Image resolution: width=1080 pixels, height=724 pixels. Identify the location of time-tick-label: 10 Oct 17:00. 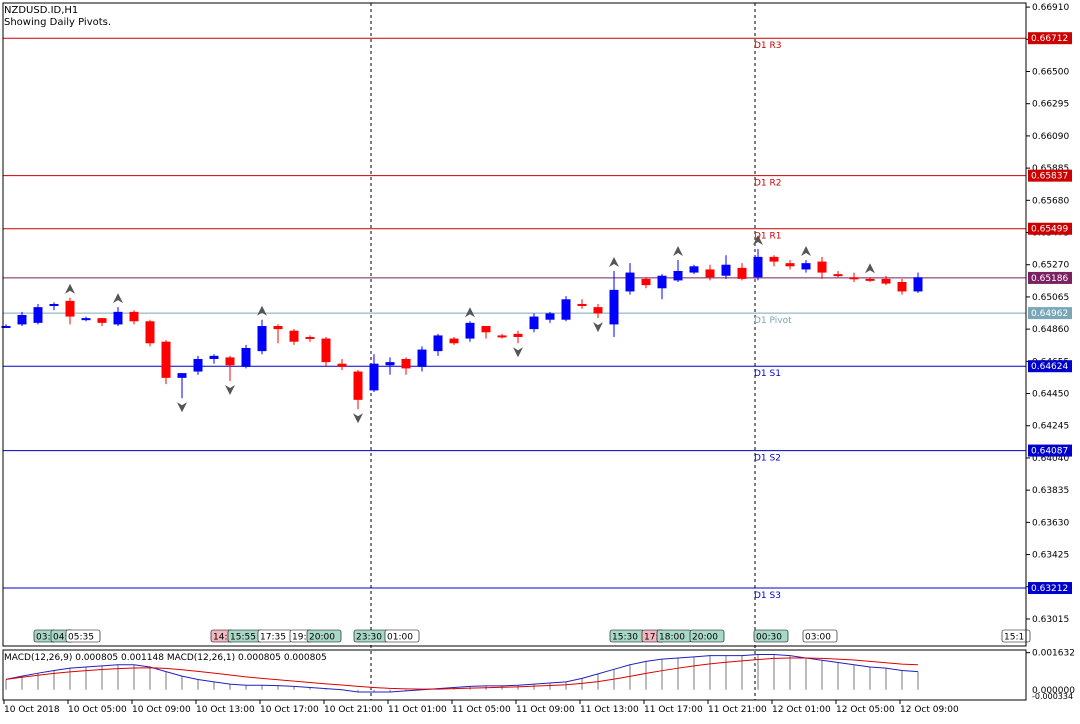
(289, 710).